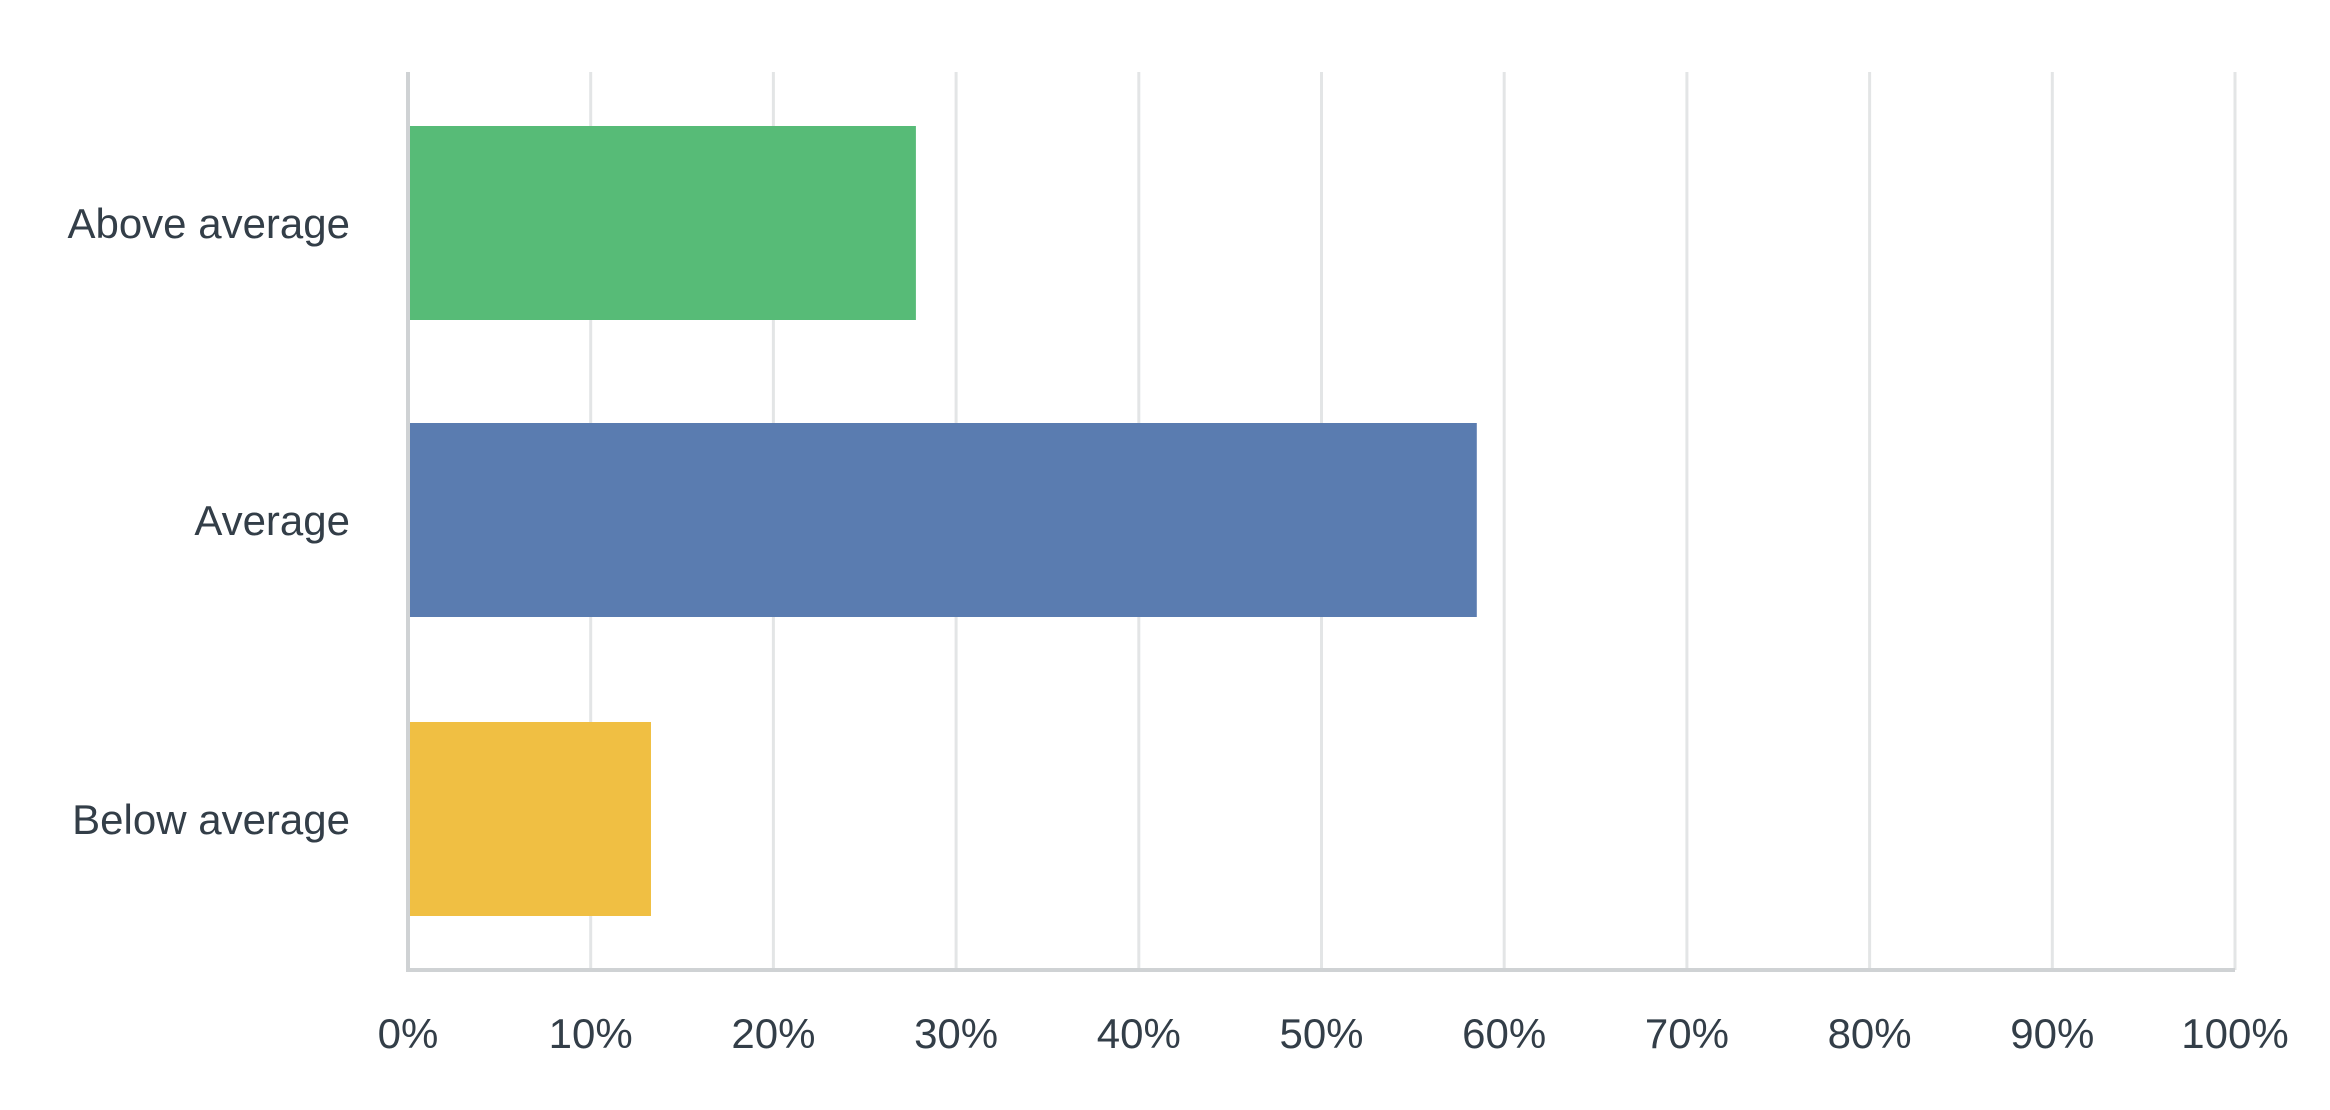 The image size is (2330, 1110). Describe the element at coordinates (211, 819) in the screenshot. I see `category-label: Below average` at that location.